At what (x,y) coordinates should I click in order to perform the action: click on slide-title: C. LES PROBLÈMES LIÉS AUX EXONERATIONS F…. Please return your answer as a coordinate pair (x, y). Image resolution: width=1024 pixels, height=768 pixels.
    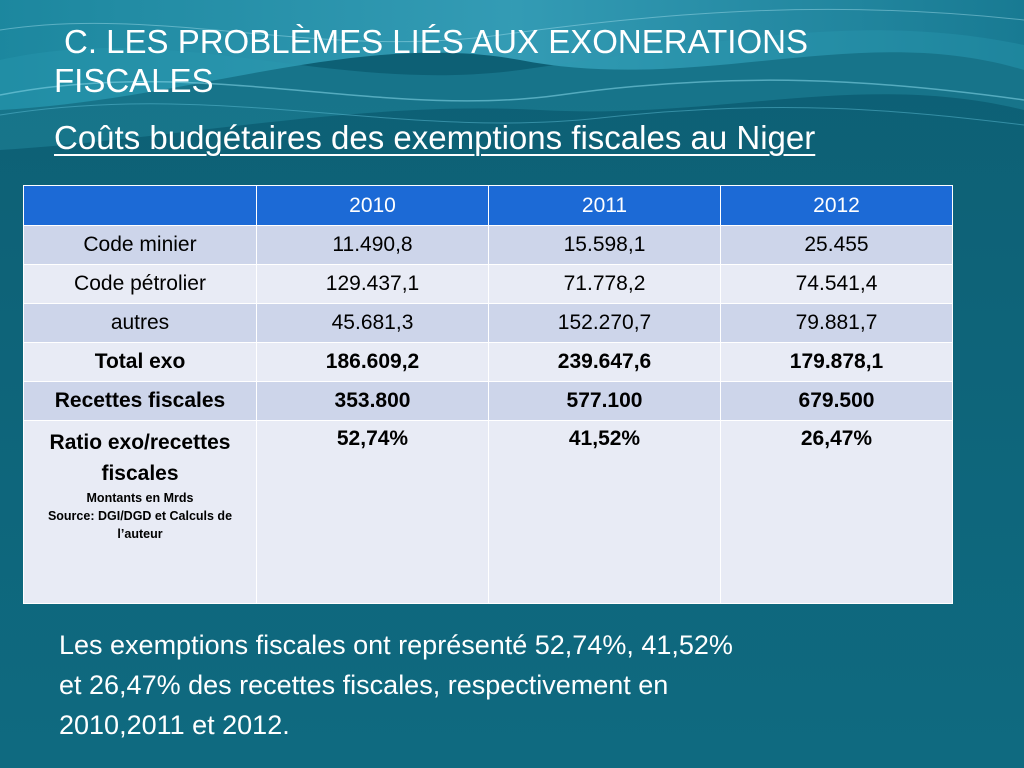
    Looking at the image, I should click on (524, 61).